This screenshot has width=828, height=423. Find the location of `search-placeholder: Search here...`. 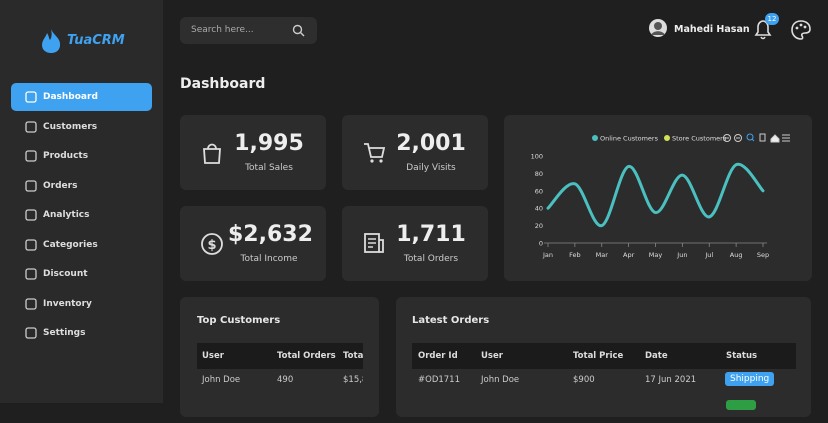

search-placeholder: Search here... is located at coordinates (222, 30).